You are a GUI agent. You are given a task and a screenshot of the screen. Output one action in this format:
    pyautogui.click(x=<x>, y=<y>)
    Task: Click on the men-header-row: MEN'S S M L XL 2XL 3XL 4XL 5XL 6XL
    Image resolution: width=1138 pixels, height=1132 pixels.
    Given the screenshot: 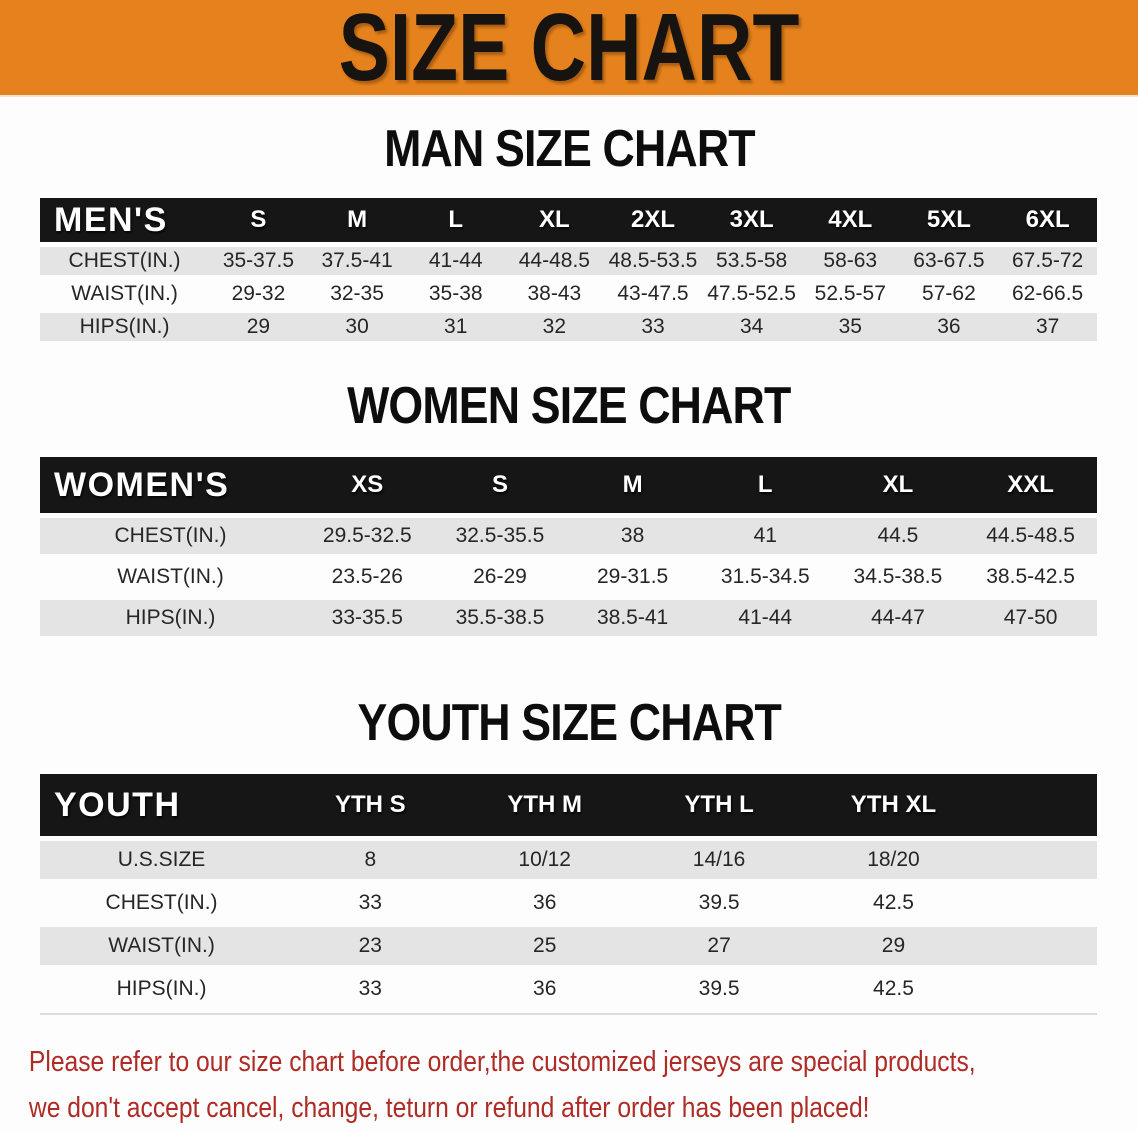 What is the action you would take?
    pyautogui.click(x=568, y=220)
    